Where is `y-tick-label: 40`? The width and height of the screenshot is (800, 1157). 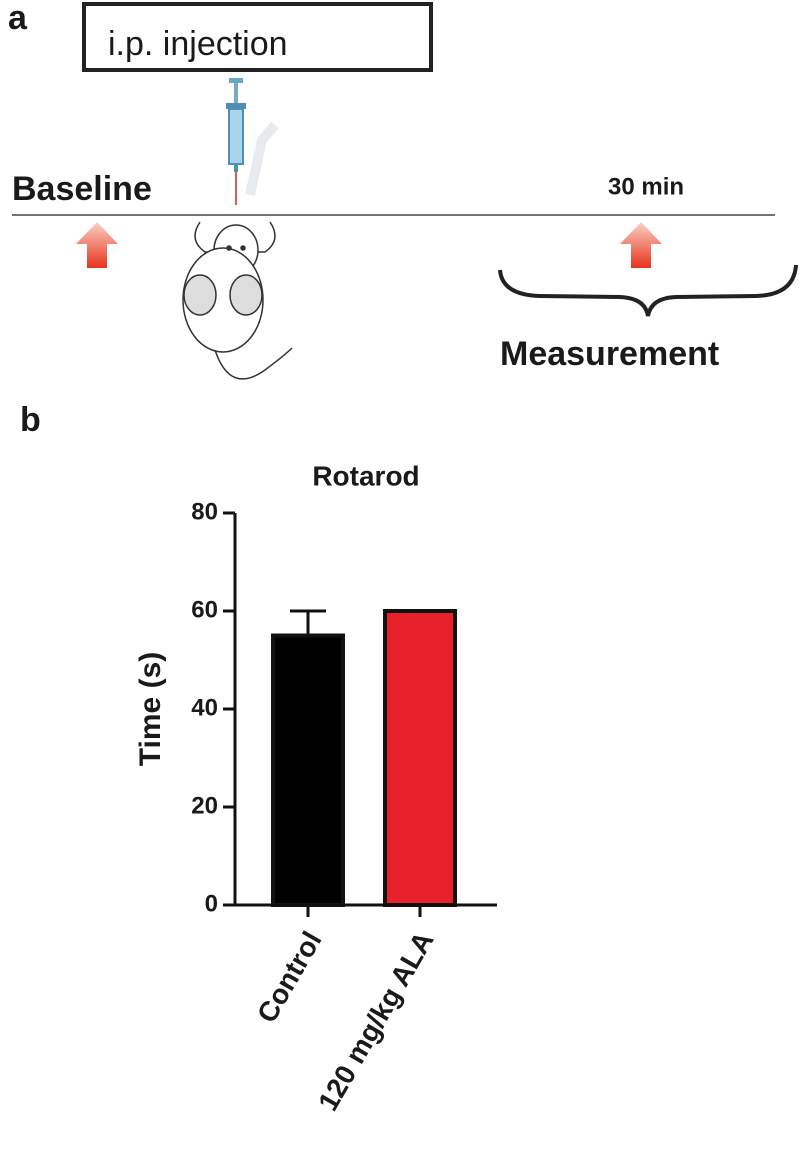 y-tick-label: 40 is located at coordinates (204, 707).